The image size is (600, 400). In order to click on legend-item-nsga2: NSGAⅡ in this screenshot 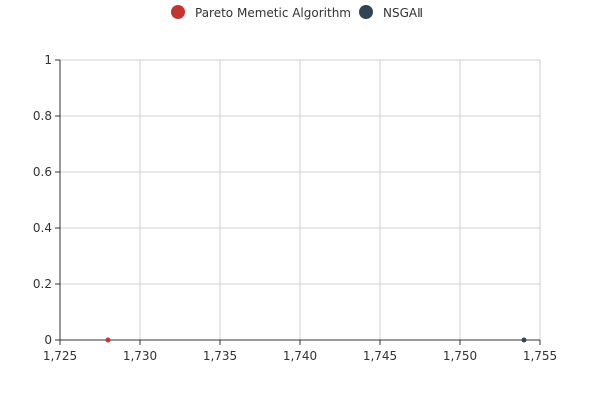, I will do `click(391, 12)`.